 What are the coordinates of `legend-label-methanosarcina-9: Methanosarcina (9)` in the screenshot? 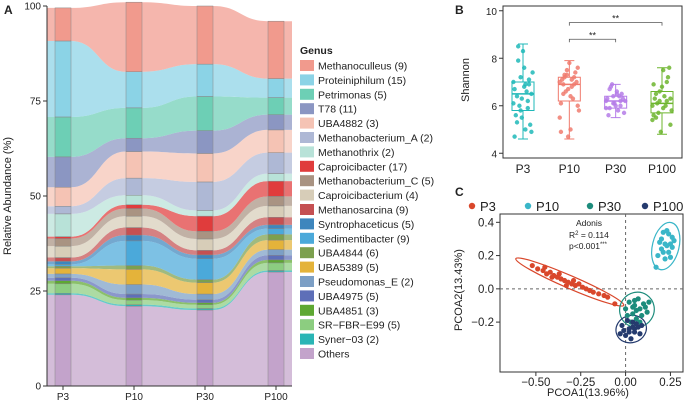 It's located at (363, 211).